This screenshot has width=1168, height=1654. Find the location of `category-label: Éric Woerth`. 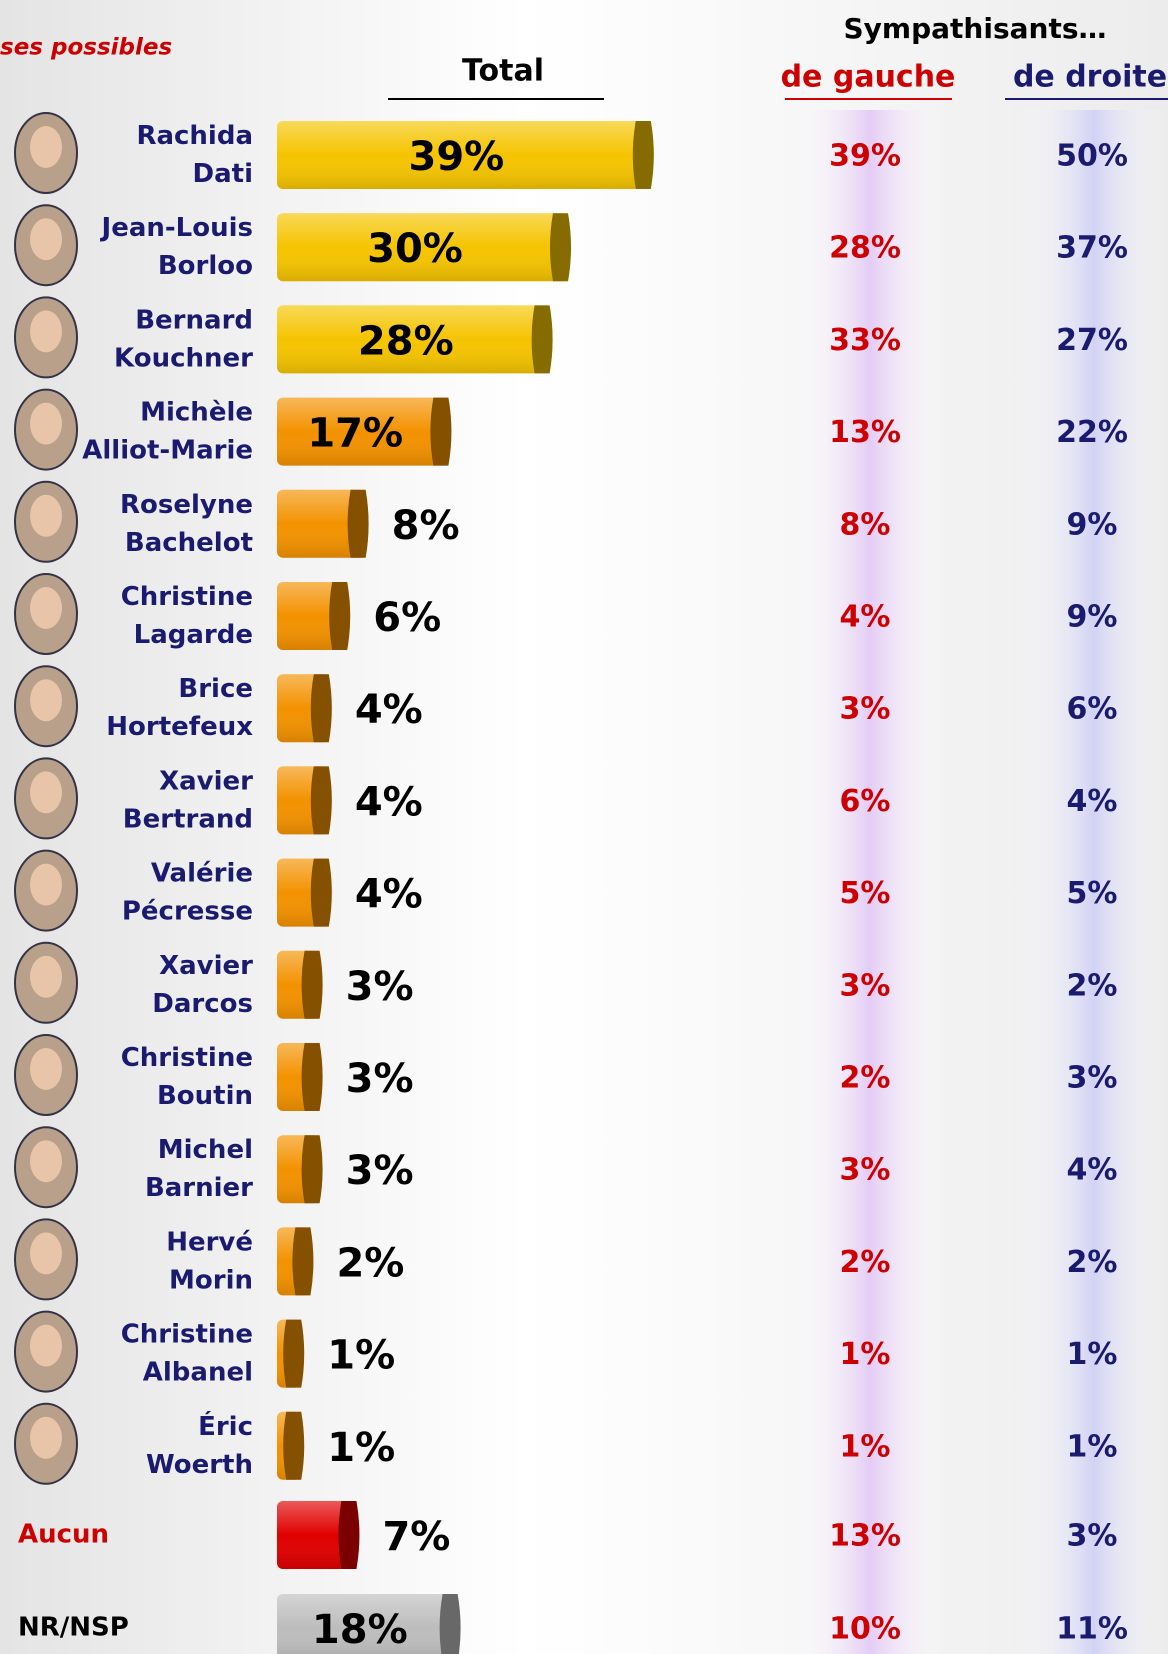

category-label: Éric Woerth is located at coordinates (199, 1444).